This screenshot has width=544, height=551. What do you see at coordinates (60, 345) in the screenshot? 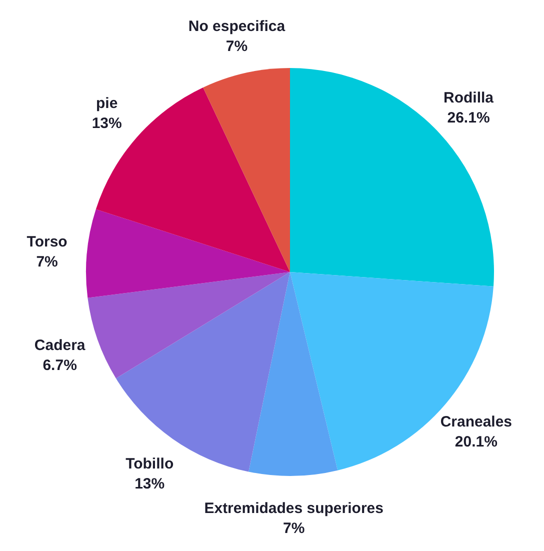
I see `slice-label: Cadera` at bounding box center [60, 345].